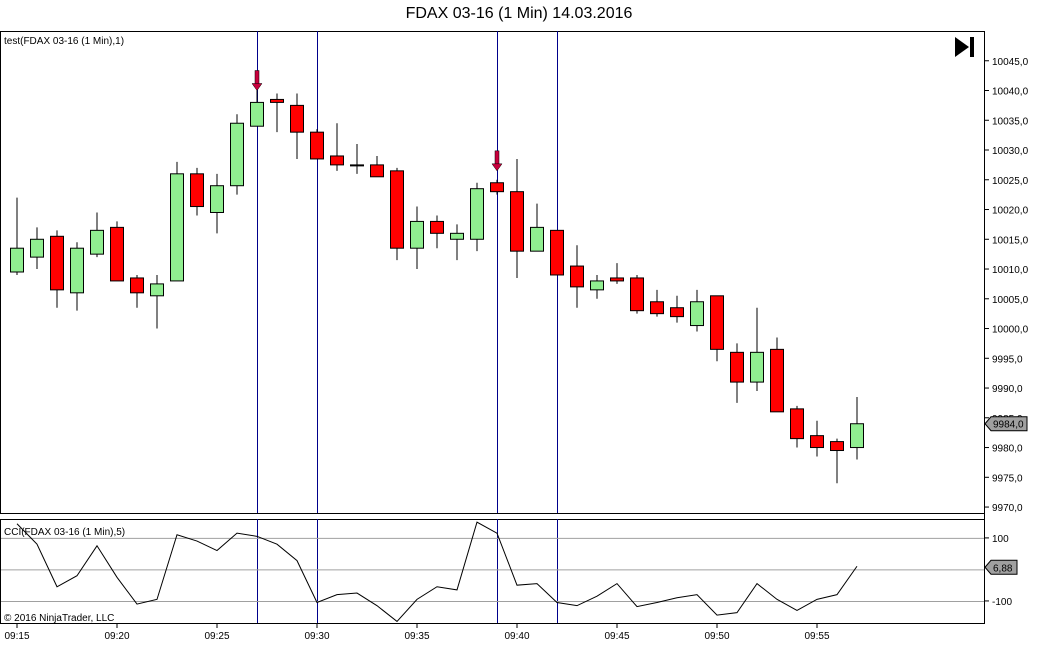 This screenshot has height=670, width=1045. I want to click on last-price-label: 9984,0, so click(1008, 425).